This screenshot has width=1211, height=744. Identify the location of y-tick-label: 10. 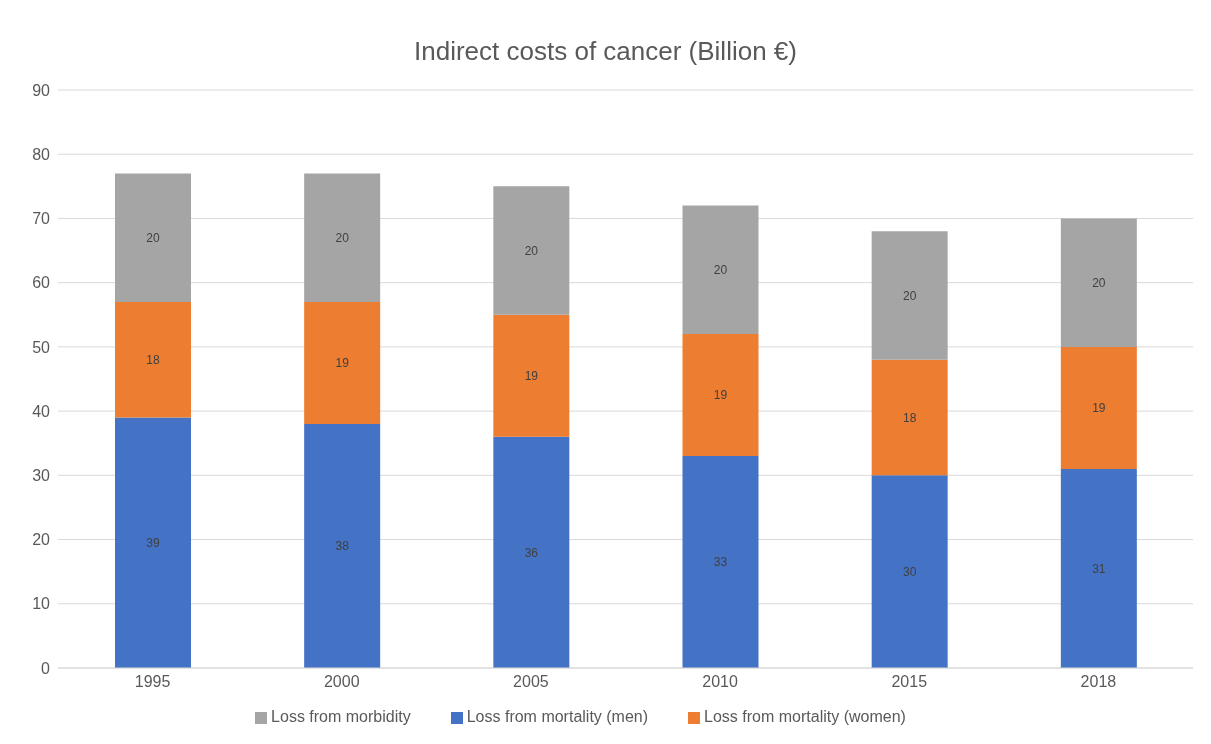
(41, 604).